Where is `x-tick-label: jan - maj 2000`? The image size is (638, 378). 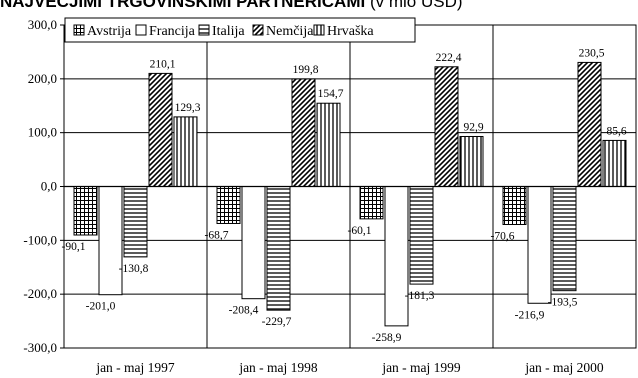 x-tick-label: jan - maj 2000 is located at coordinates (564, 367).